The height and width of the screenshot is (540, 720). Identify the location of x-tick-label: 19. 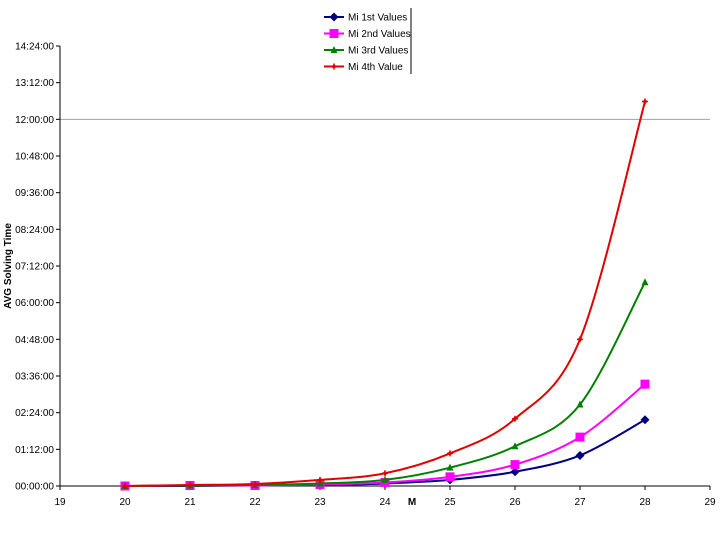
(60, 502).